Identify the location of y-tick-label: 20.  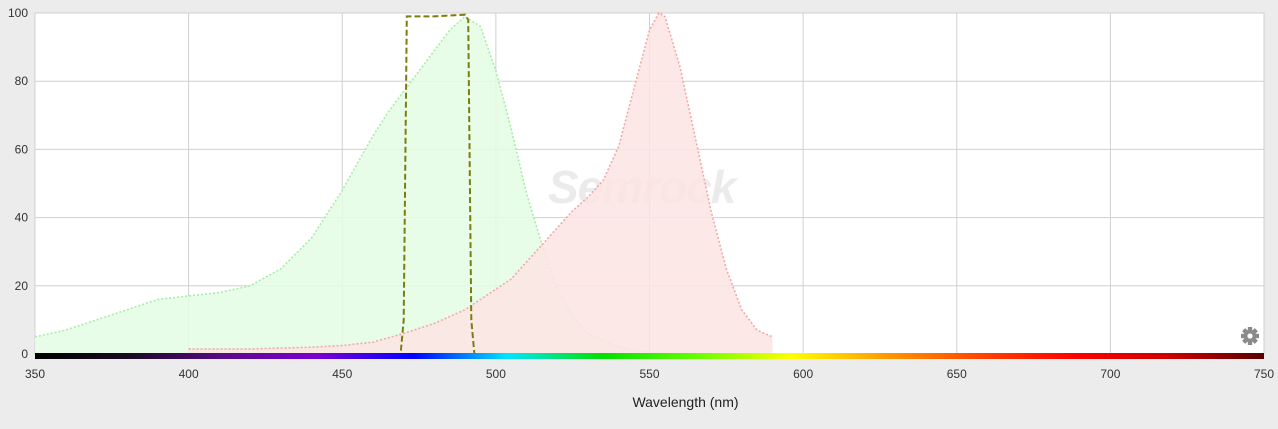
(22, 286).